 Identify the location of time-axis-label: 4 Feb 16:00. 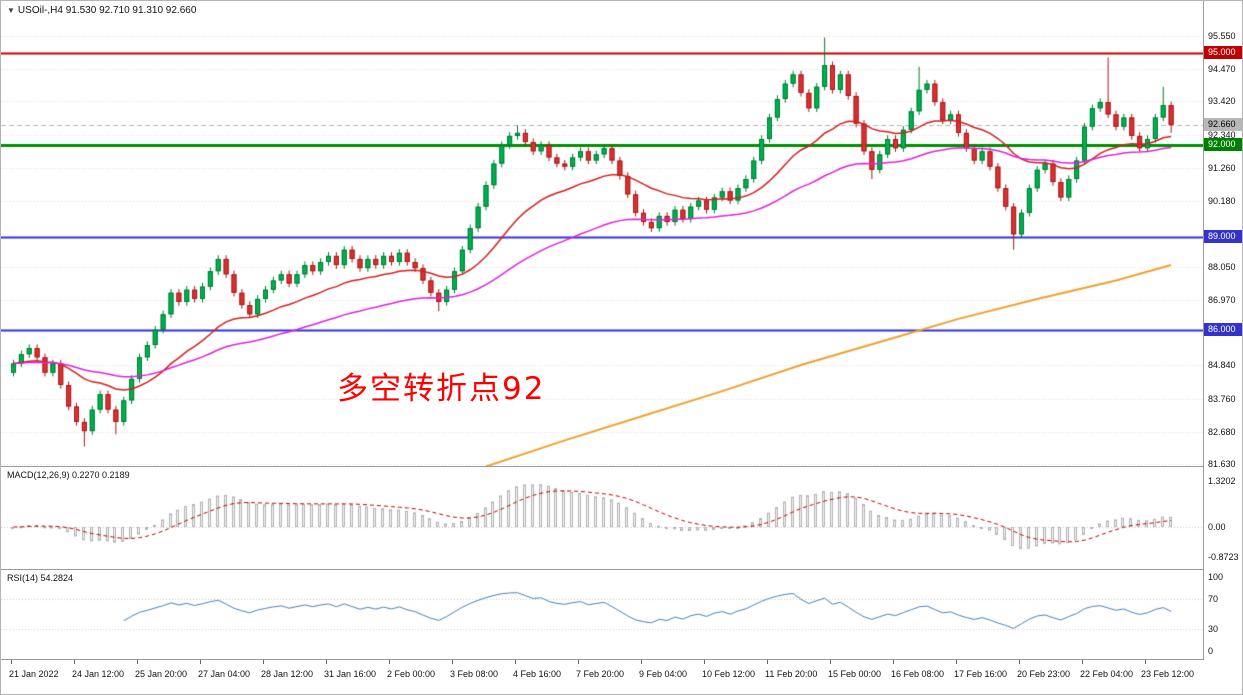
(537, 674).